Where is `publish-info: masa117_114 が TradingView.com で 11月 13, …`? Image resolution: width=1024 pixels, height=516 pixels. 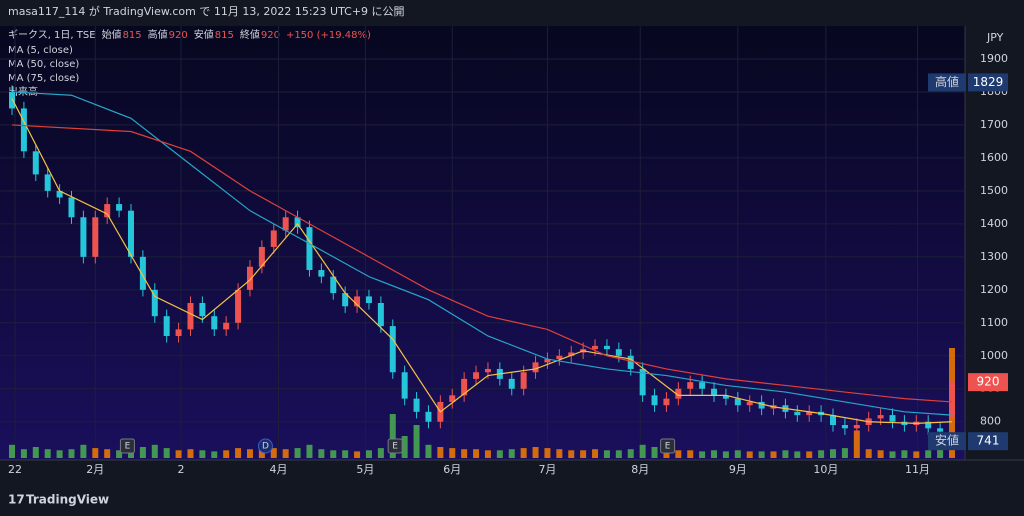
publish-info: masa117_114 が TradingView.com で 11月 13, … is located at coordinates (206, 11).